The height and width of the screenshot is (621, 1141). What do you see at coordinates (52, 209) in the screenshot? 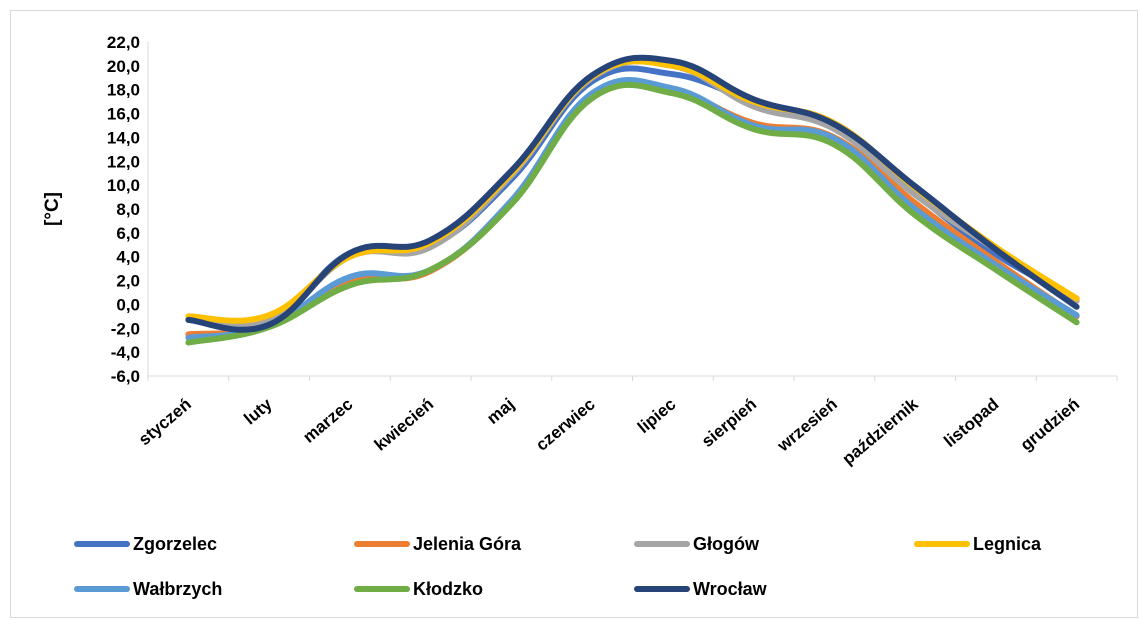
I see `y-axis-label: [°C]` at bounding box center [52, 209].